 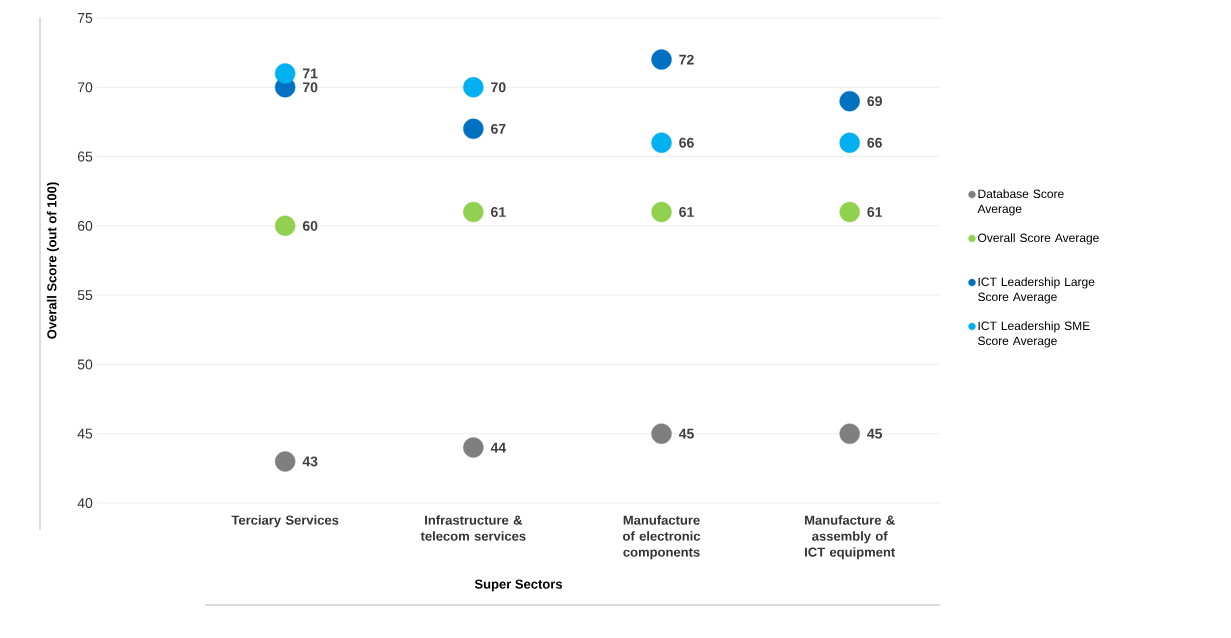 What do you see at coordinates (310, 225) in the screenshot?
I see `data-label: 60` at bounding box center [310, 225].